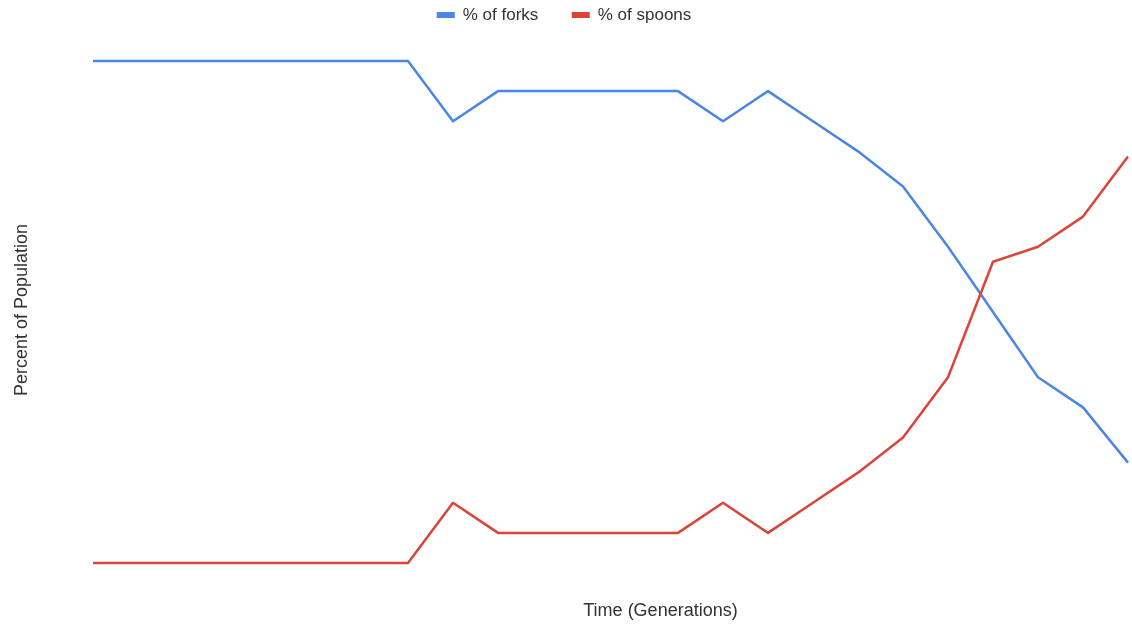 The image size is (1132, 627). I want to click on legend-label: % of spoons, so click(644, 14).